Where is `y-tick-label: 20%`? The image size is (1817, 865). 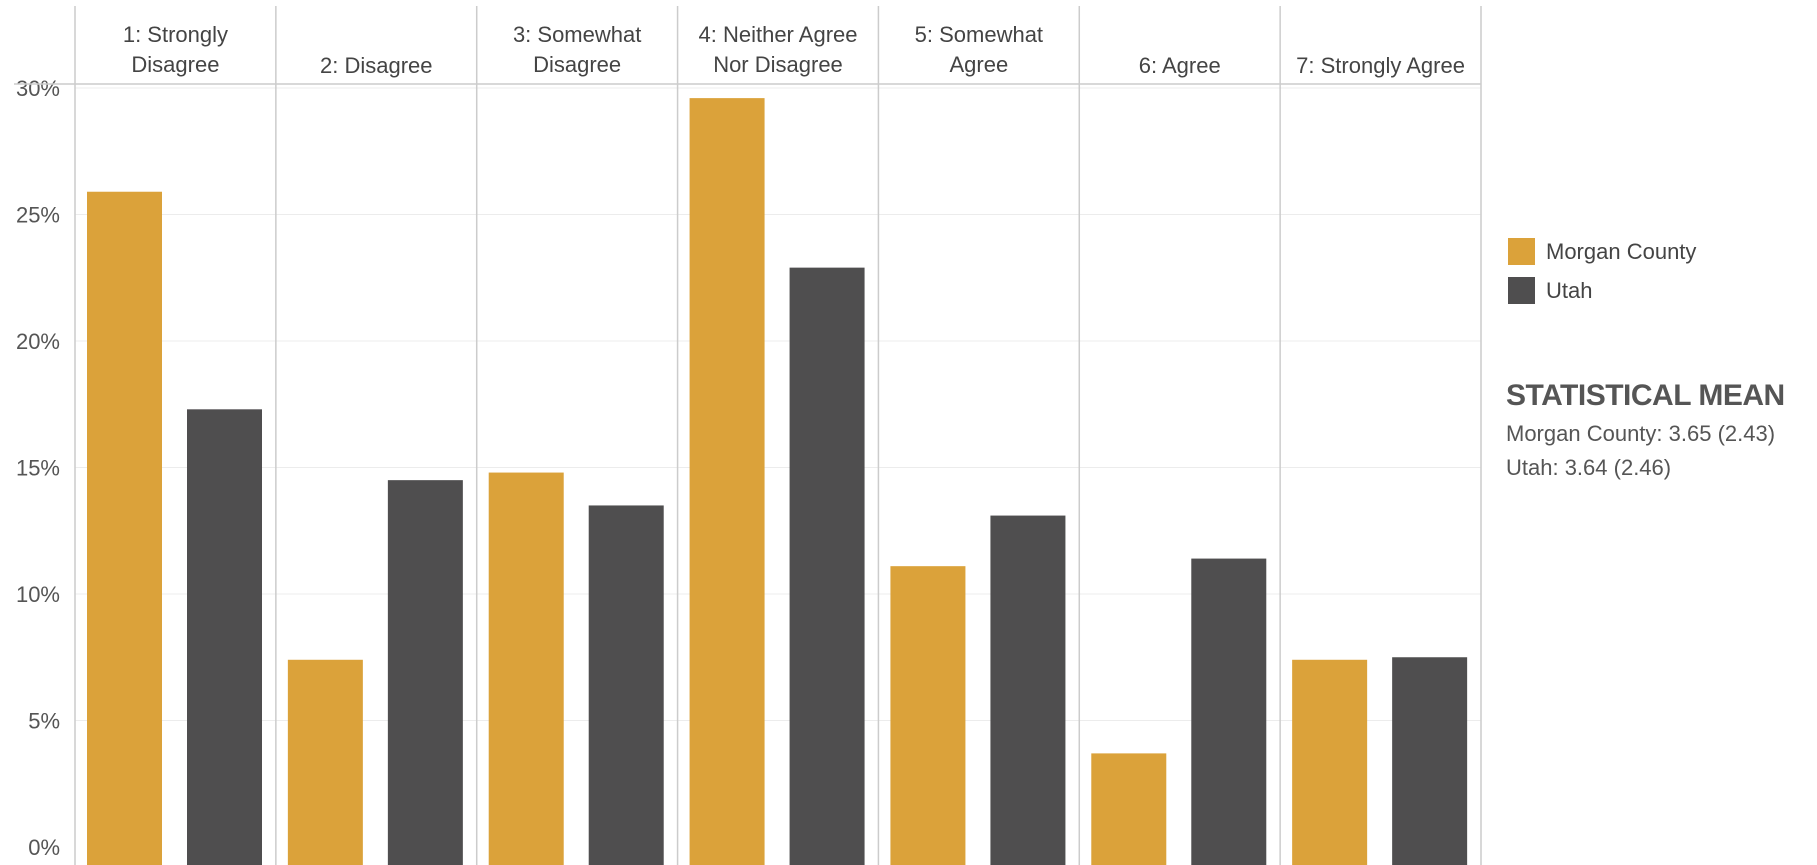 y-tick-label: 20% is located at coordinates (38, 341).